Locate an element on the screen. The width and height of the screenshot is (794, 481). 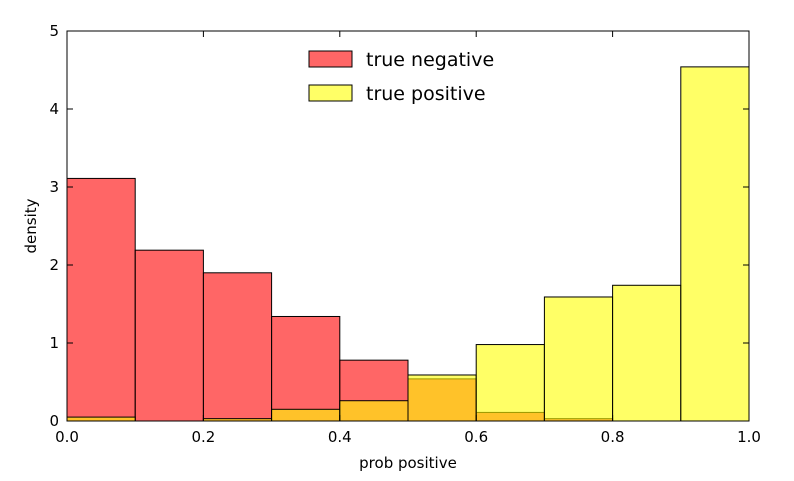
legend-label: true negative is located at coordinates (430, 60).